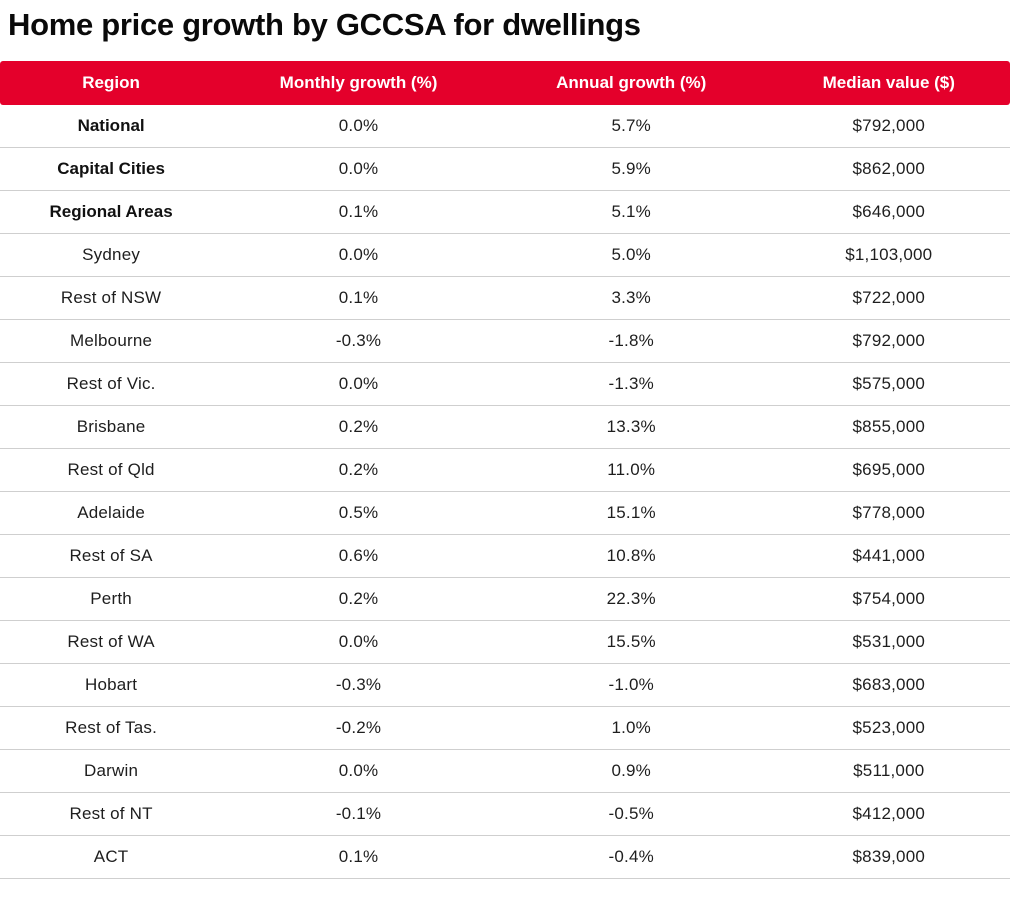 The height and width of the screenshot is (909, 1010). I want to click on median-value-cell: $646,000, so click(888, 212).